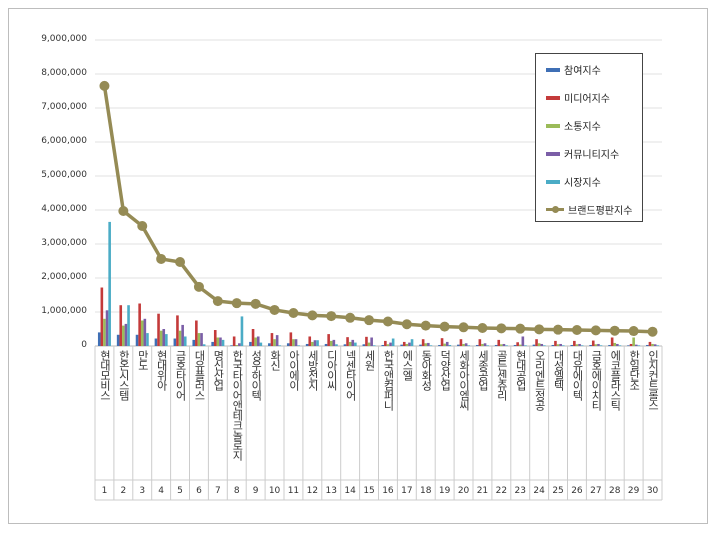  What do you see at coordinates (592, 155) in the screenshot?
I see `legend-label: 커뮤니티지수` at bounding box center [592, 155].